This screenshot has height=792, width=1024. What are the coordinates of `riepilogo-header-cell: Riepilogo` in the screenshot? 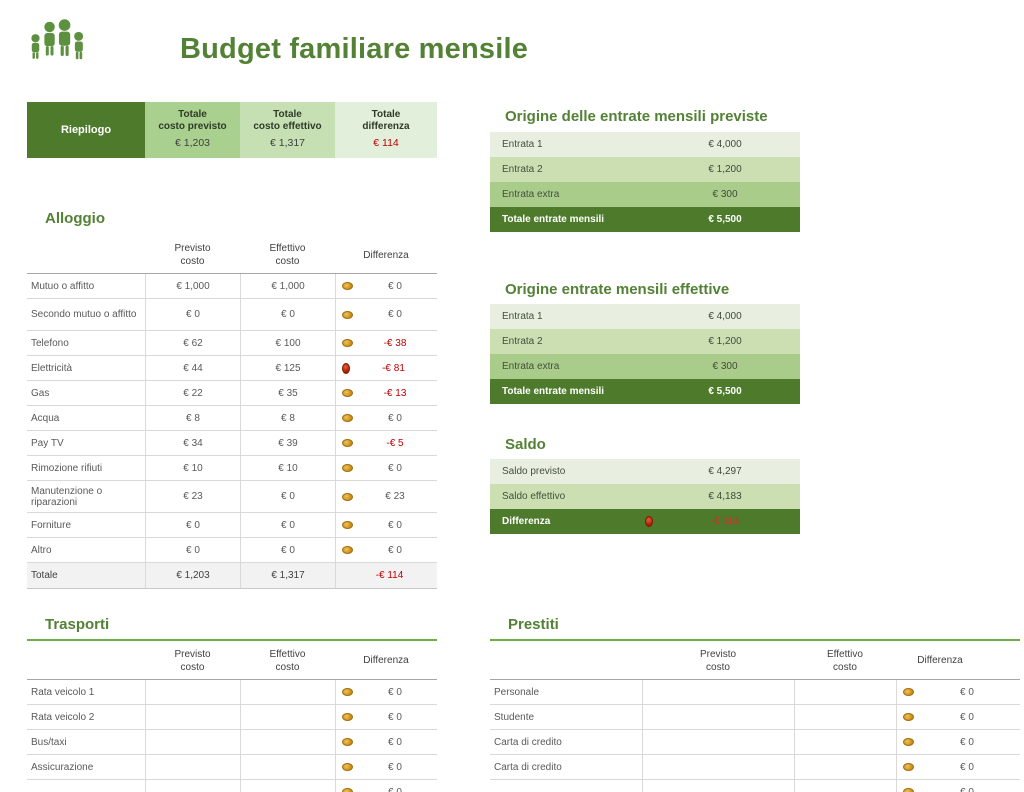 It's located at (86, 130).